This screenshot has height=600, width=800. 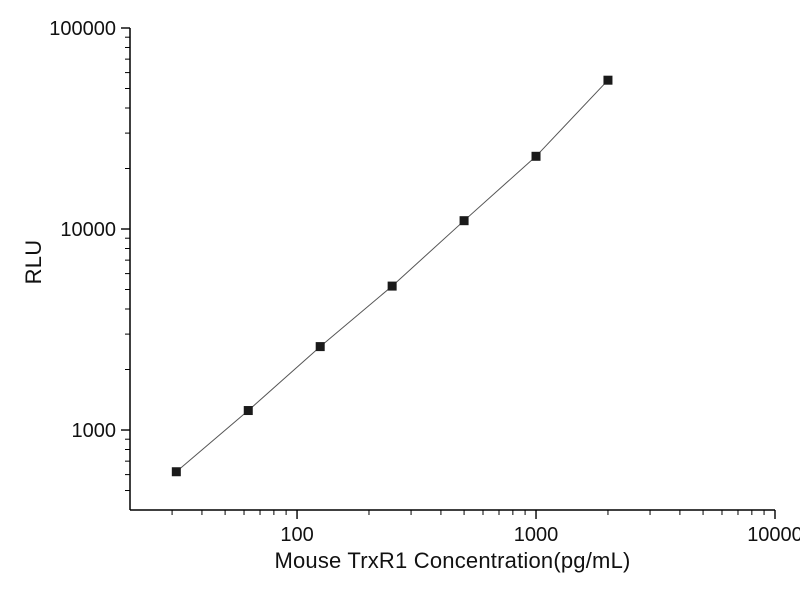 I want to click on y-tick-label: 1000, so click(x=94, y=431).